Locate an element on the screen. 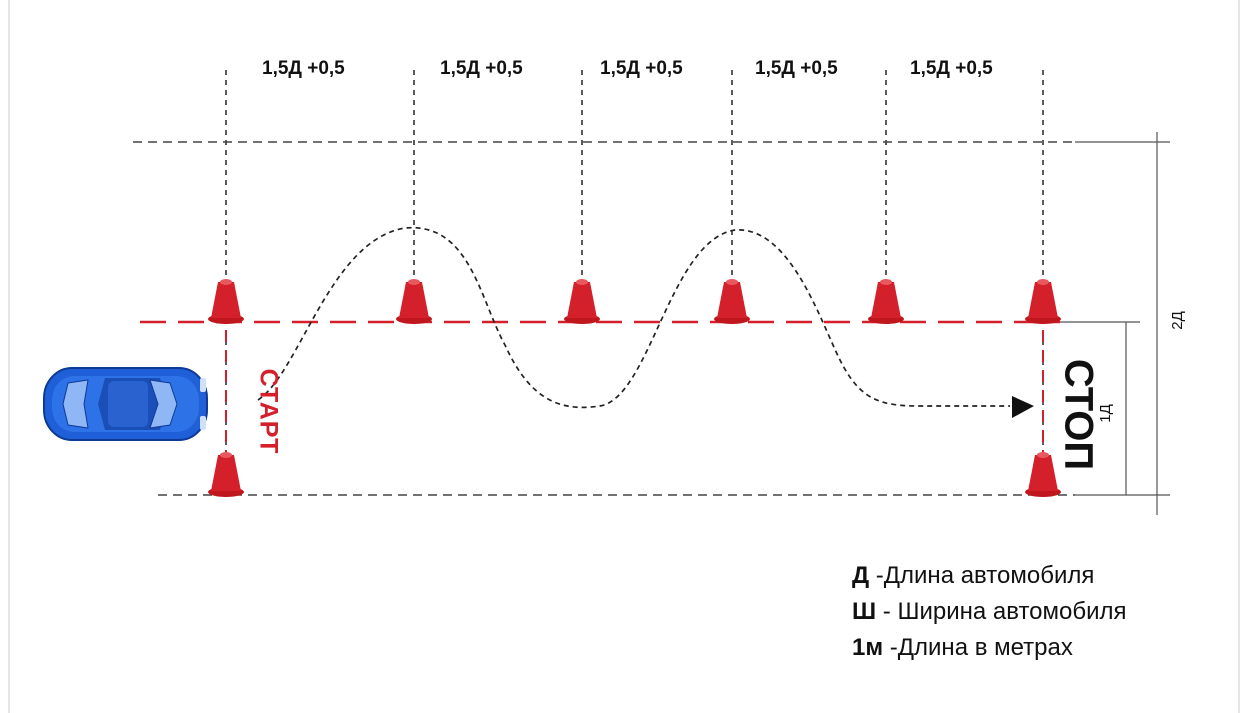 The height and width of the screenshot is (713, 1248). legend-item: 1м -Длина в метрах is located at coordinates (989, 648).